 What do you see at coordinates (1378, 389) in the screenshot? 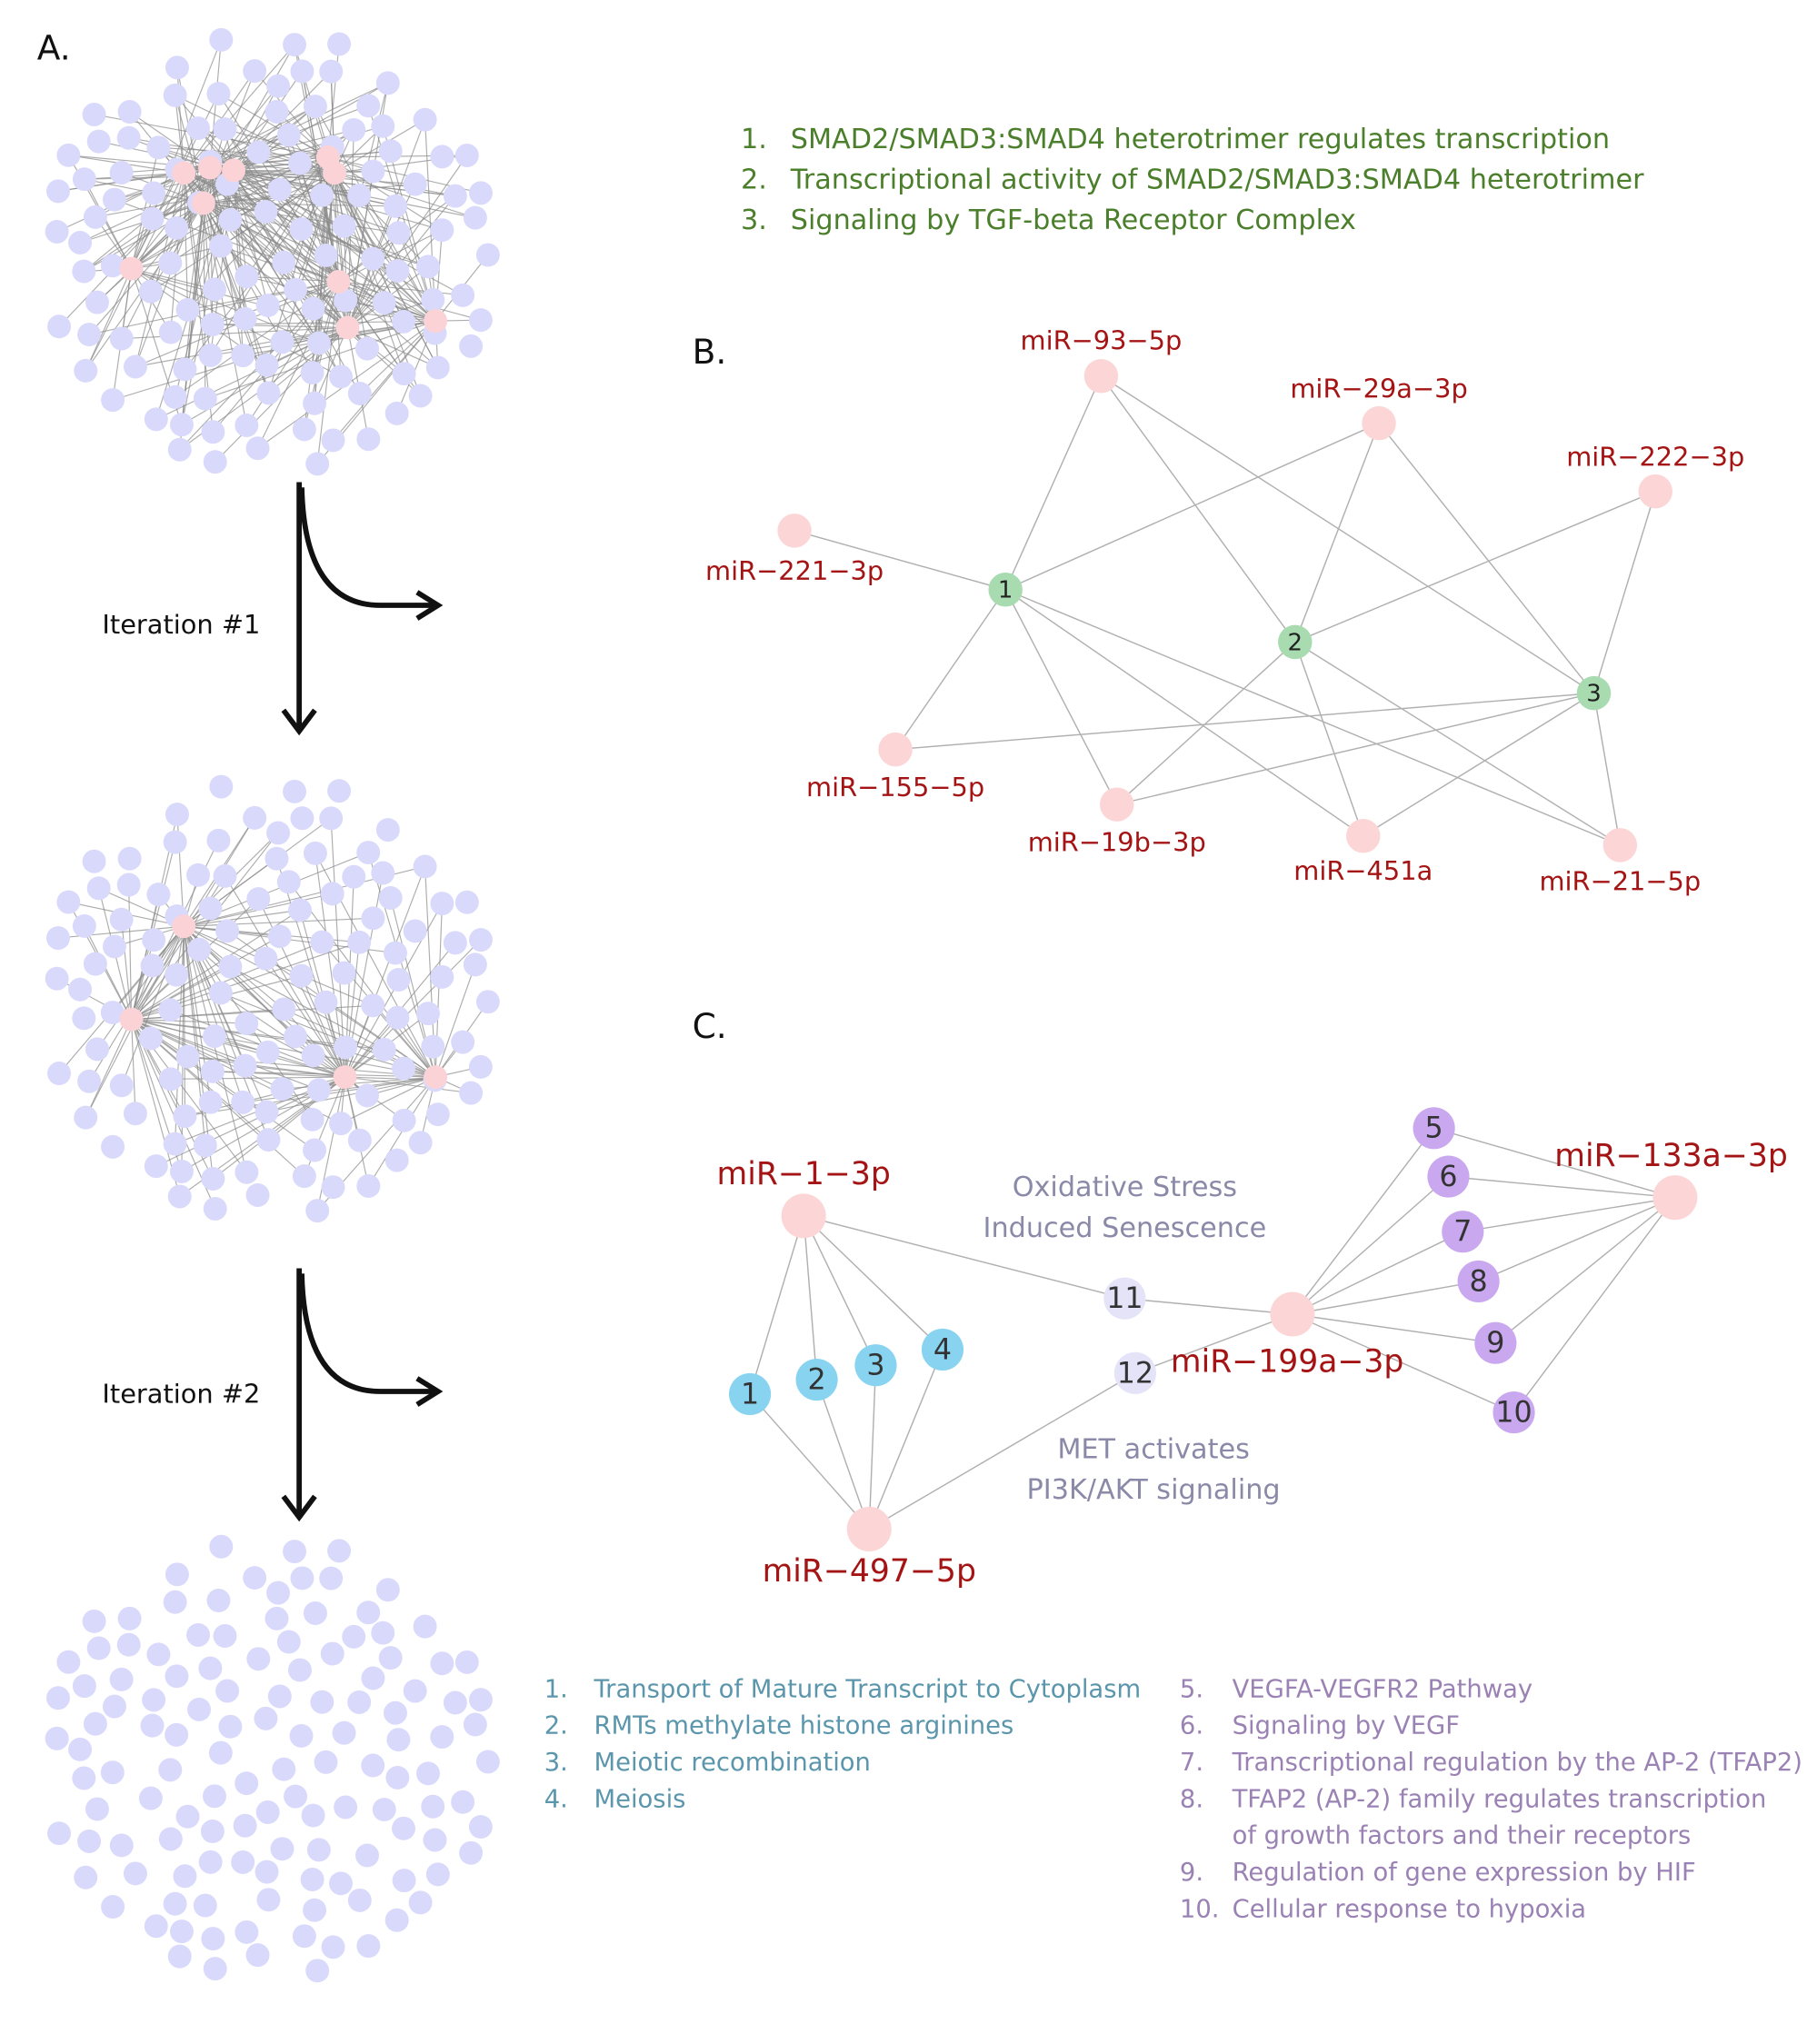
I see `mirna-label: miR−29a−3p` at bounding box center [1378, 389].